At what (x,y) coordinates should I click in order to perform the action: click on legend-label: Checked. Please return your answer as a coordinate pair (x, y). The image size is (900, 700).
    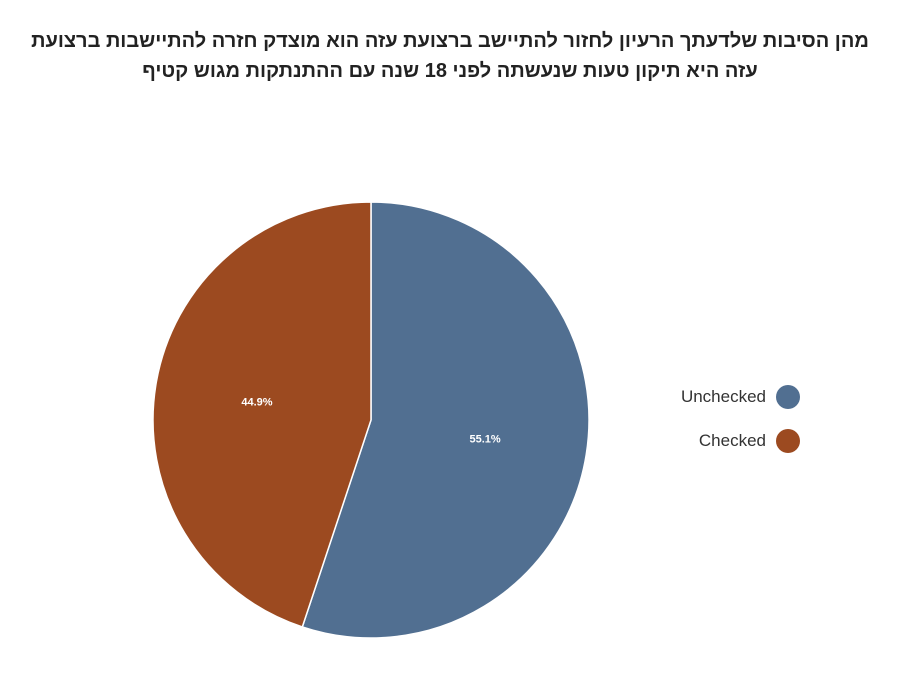
    Looking at the image, I should click on (732, 440).